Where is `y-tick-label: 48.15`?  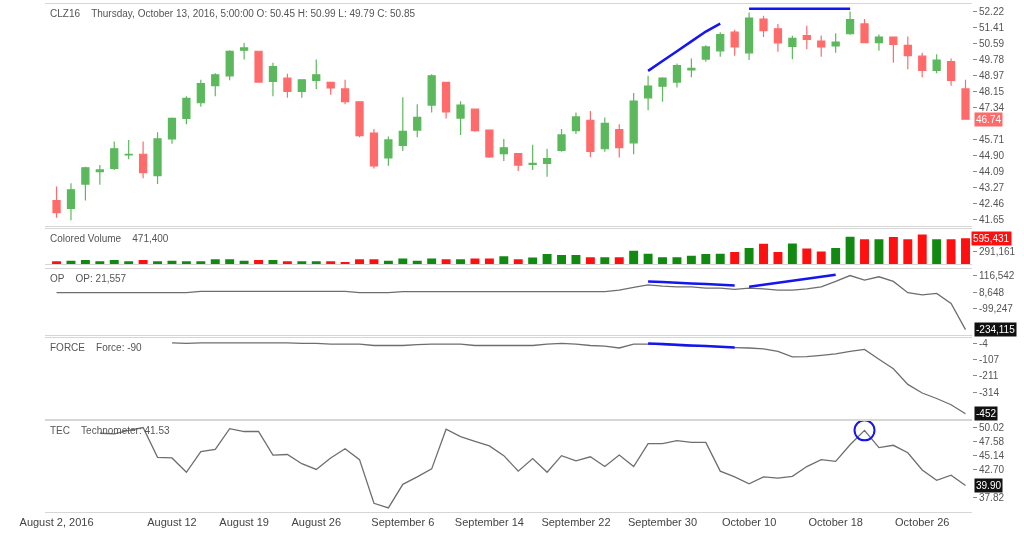 y-tick-label: 48.15 is located at coordinates (992, 92).